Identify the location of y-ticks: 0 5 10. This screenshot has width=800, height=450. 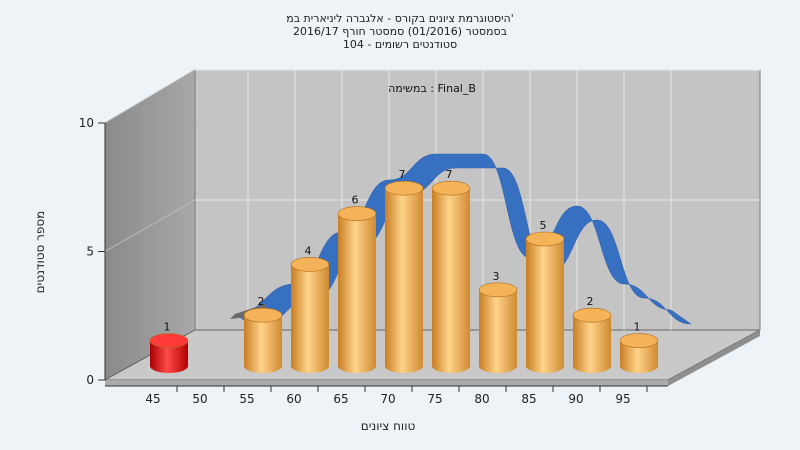
(92, 251).